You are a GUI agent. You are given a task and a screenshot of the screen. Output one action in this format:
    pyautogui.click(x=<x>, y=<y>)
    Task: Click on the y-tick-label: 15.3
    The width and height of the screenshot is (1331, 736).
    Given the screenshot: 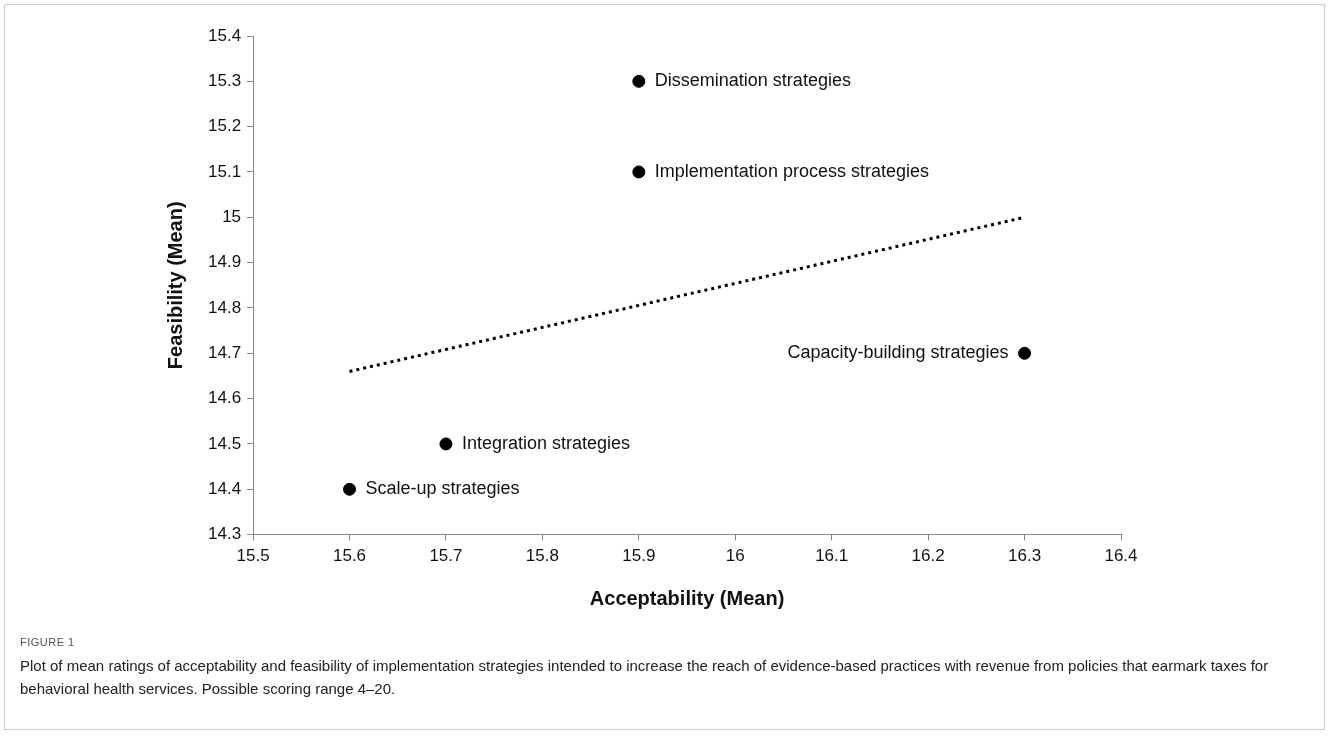 What is the action you would take?
    pyautogui.click(x=224, y=81)
    